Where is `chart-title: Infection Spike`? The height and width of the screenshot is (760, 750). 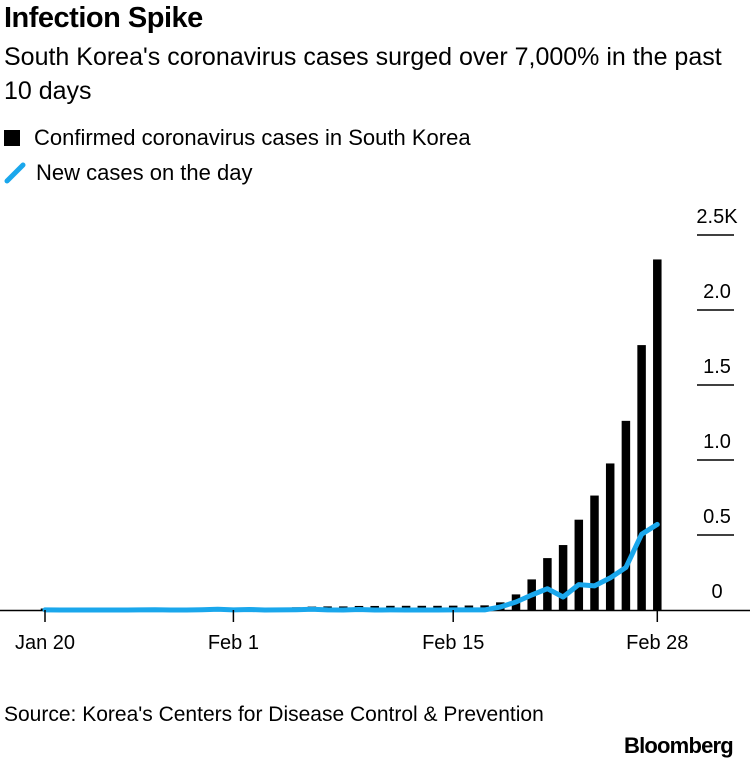 chart-title: Infection Spike is located at coordinates (103, 18).